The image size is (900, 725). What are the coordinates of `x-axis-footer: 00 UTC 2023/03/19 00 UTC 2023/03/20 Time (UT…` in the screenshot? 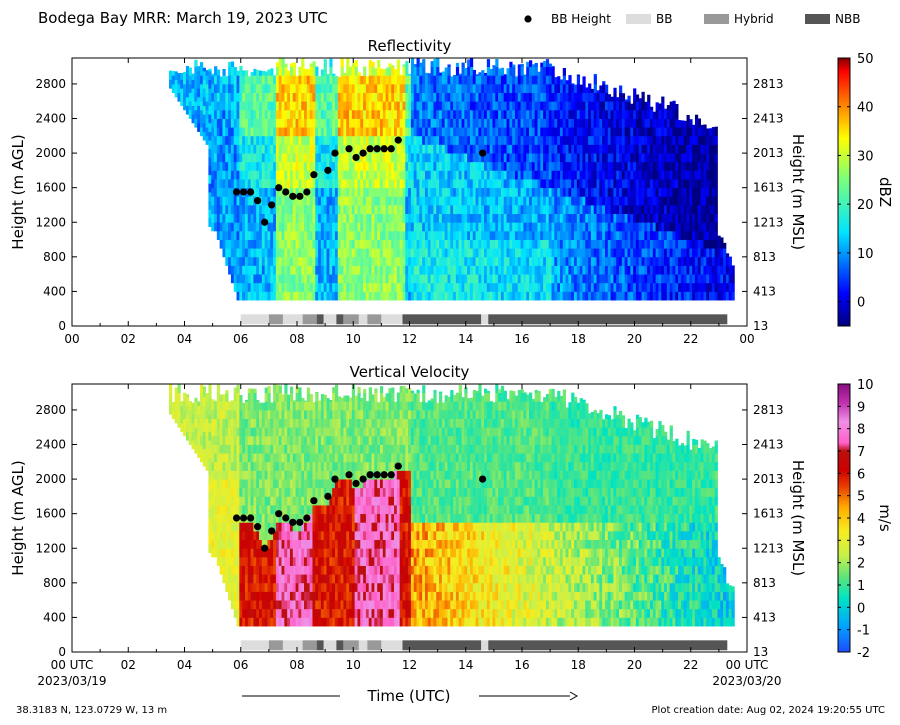 It's located at (409, 681).